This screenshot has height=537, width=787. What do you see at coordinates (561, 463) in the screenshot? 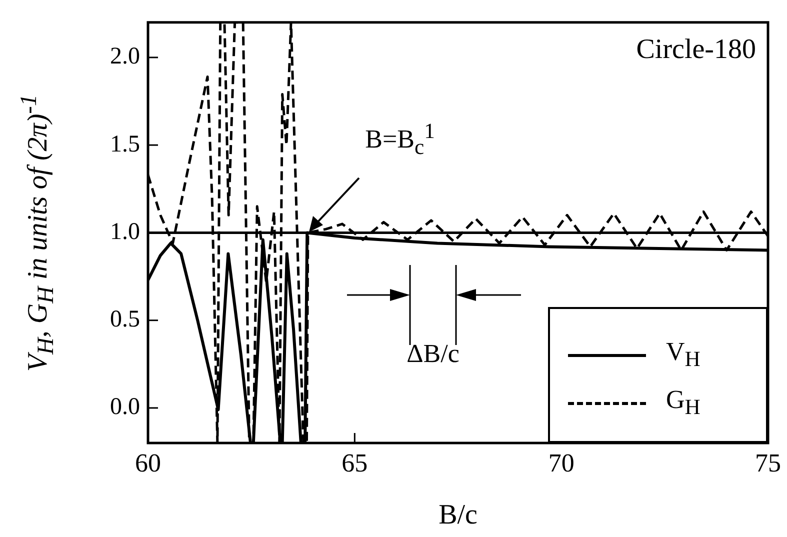
I see `x-tick-label: 70` at bounding box center [561, 463].